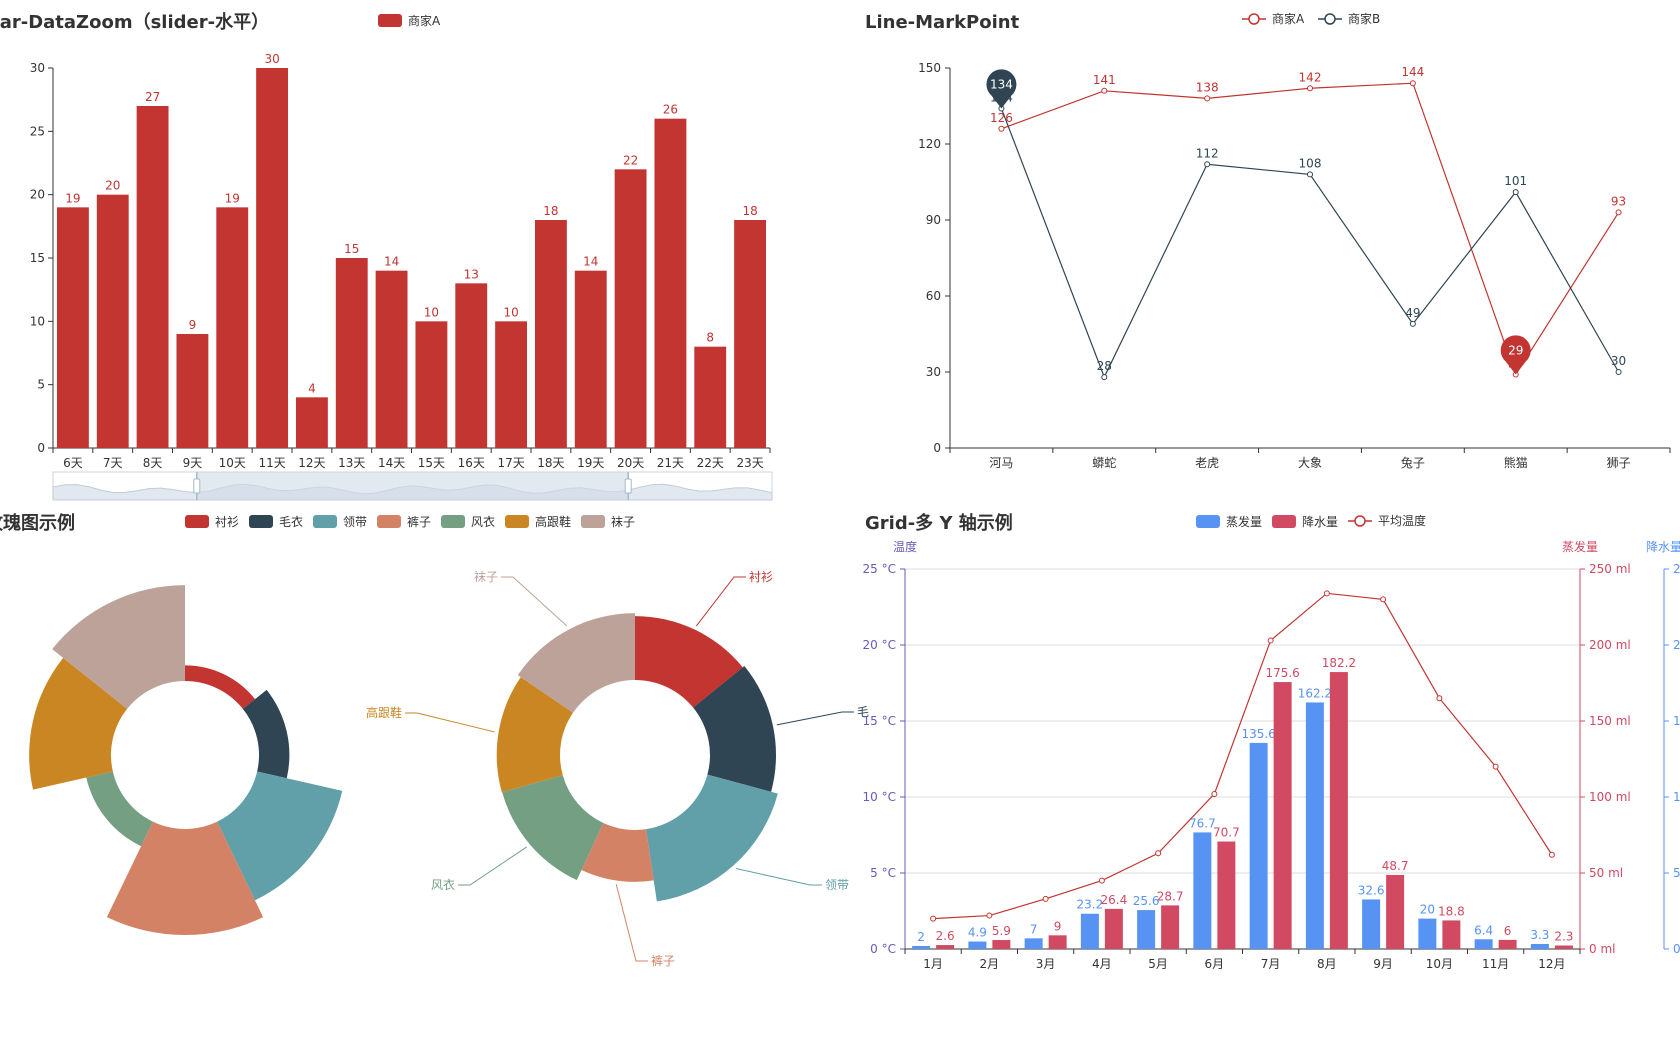 The height and width of the screenshot is (1050, 1680). What do you see at coordinates (291, 521) in the screenshot?
I see `legend-label: 毛衣` at bounding box center [291, 521].